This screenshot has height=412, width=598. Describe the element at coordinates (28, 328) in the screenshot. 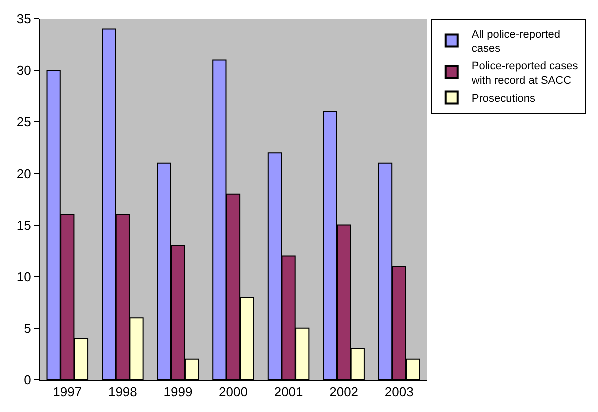

I see `y-tick-label: 5` at that location.